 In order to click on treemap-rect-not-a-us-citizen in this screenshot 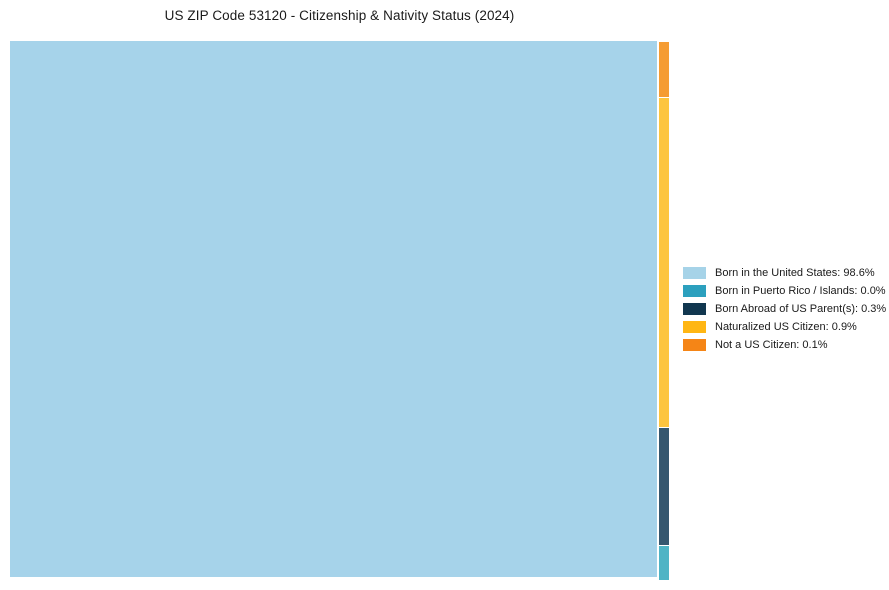, I will do `click(664, 69)`.